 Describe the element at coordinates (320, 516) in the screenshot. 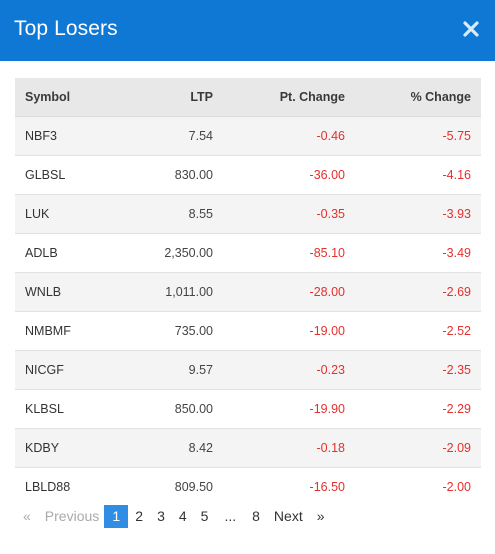

I see `next-arrow: »` at that location.